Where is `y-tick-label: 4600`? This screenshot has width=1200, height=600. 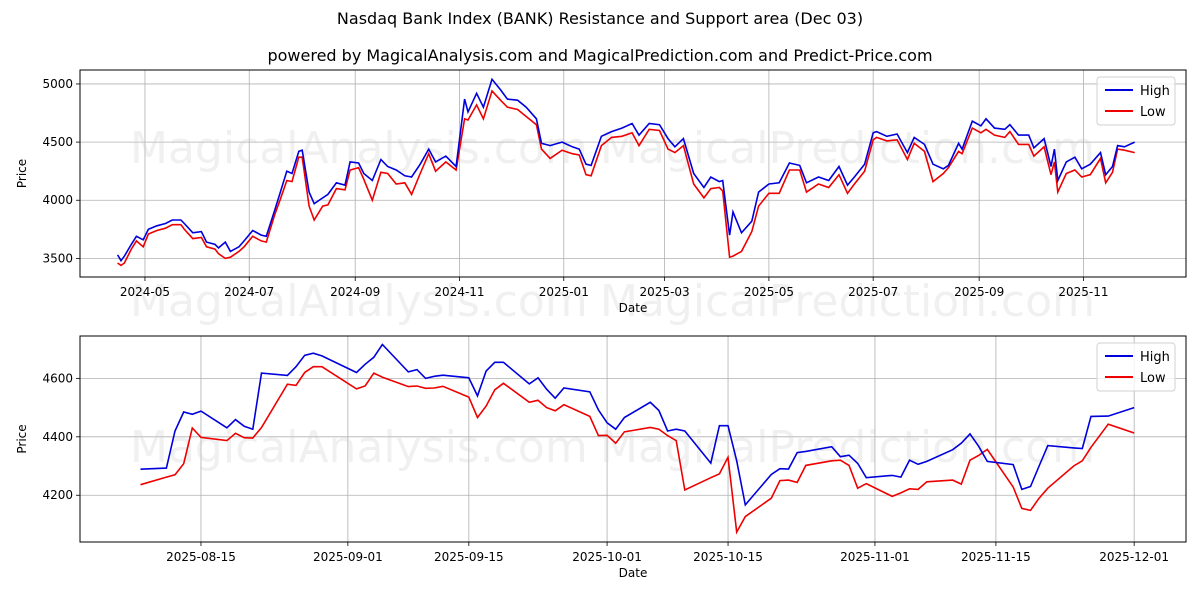
y-tick-label: 4600 is located at coordinates (57, 378).